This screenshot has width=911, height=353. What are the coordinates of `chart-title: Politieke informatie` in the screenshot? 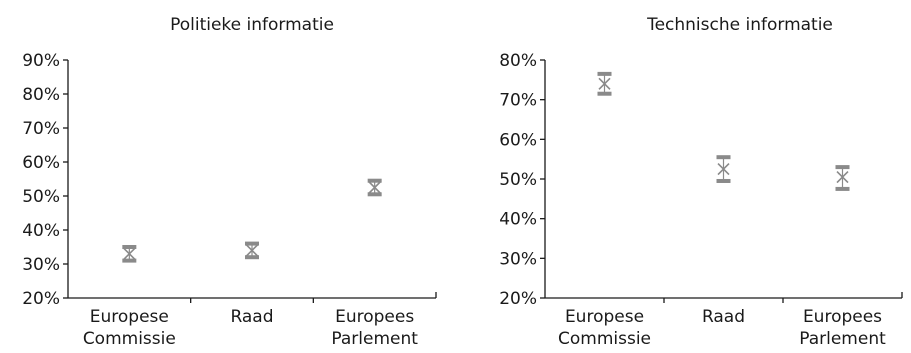 It's located at (252, 25).